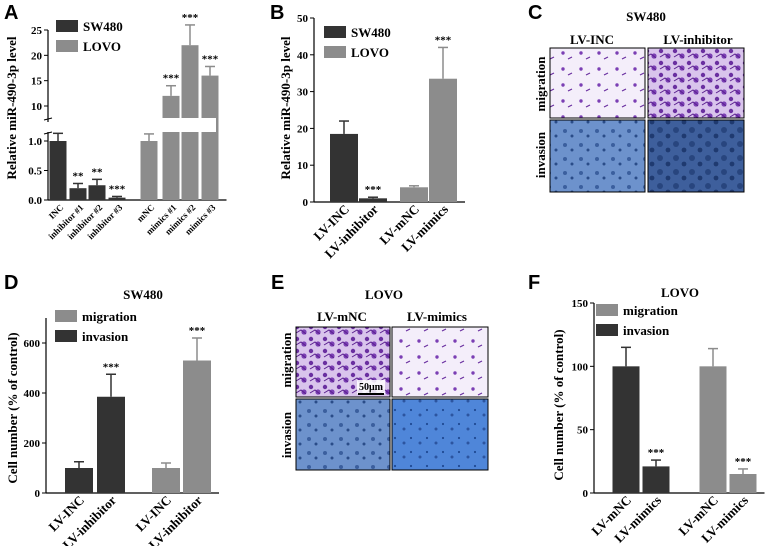  What do you see at coordinates (102, 46) in the screenshot?
I see `legend-label-a: LOVO` at bounding box center [102, 46].